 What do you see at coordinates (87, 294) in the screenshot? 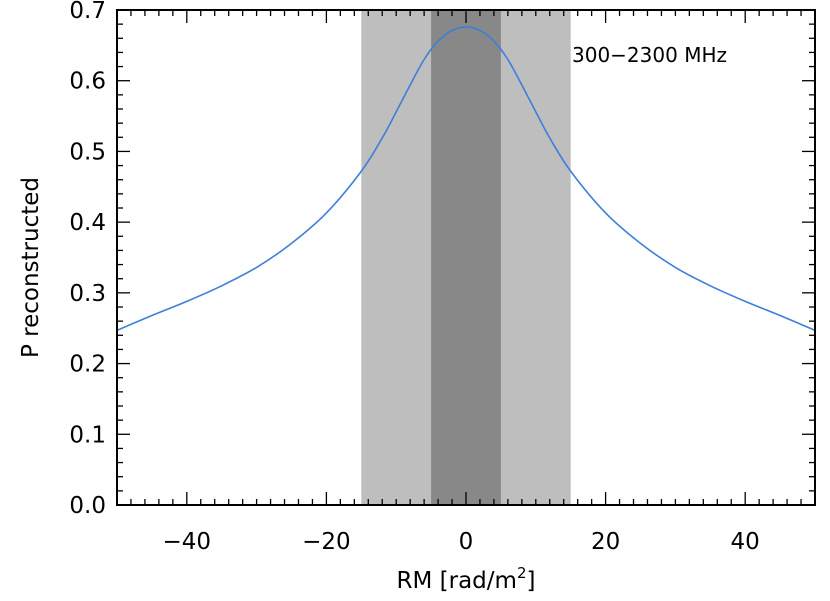
I see `y-tick-label: 0.3` at bounding box center [87, 294].